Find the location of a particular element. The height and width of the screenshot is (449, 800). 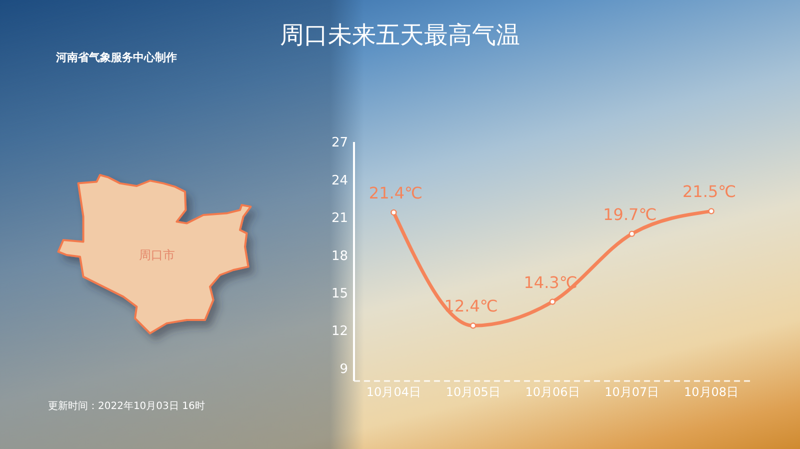

chart-title: 周口未来五天最高气温 is located at coordinates (400, 35).